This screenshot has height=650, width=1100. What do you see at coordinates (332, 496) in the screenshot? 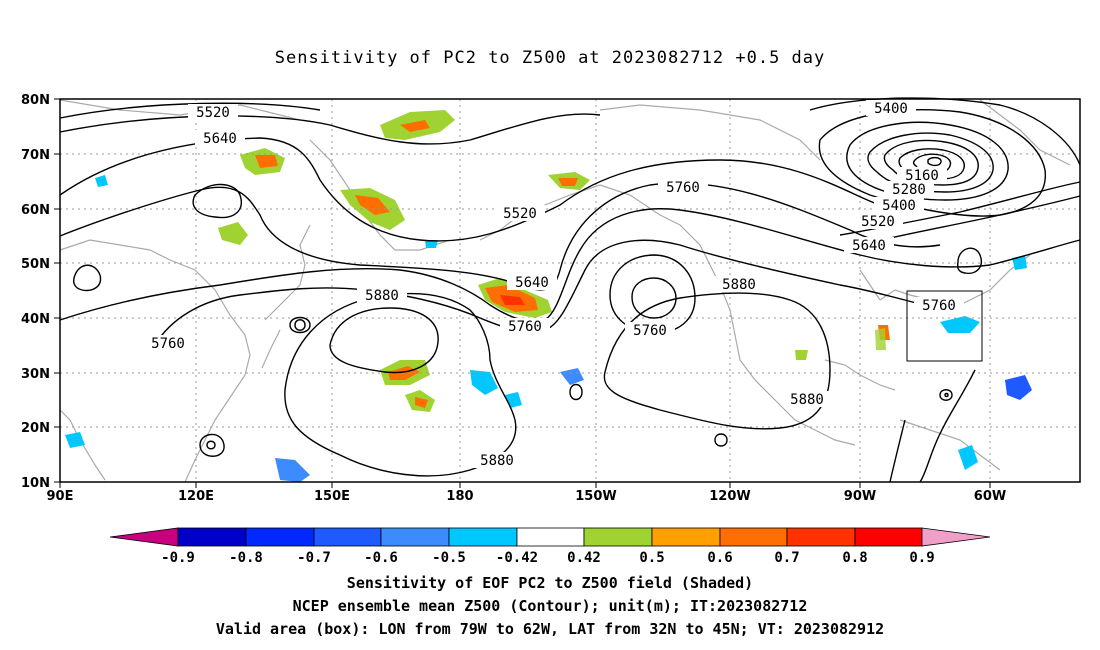
I see `lon-label: 150E` at bounding box center [332, 496].